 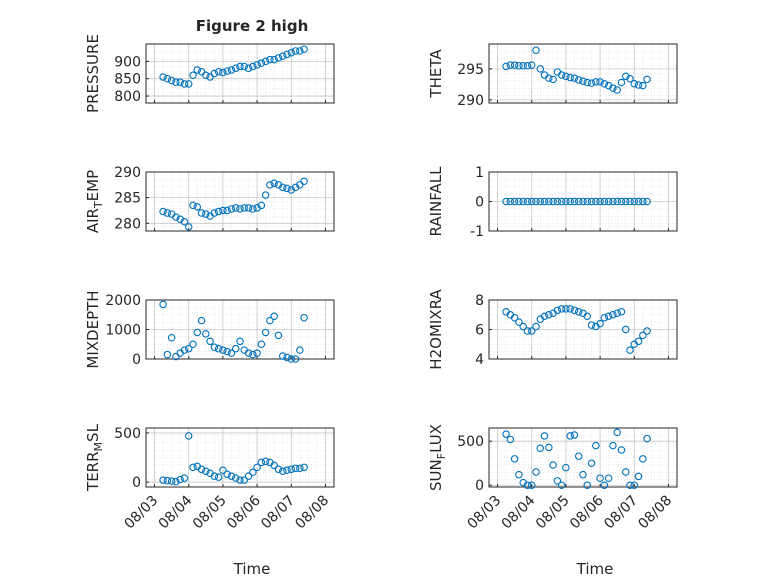 What do you see at coordinates (477, 232) in the screenshot?
I see `y-tick-label: -1` at bounding box center [477, 232].